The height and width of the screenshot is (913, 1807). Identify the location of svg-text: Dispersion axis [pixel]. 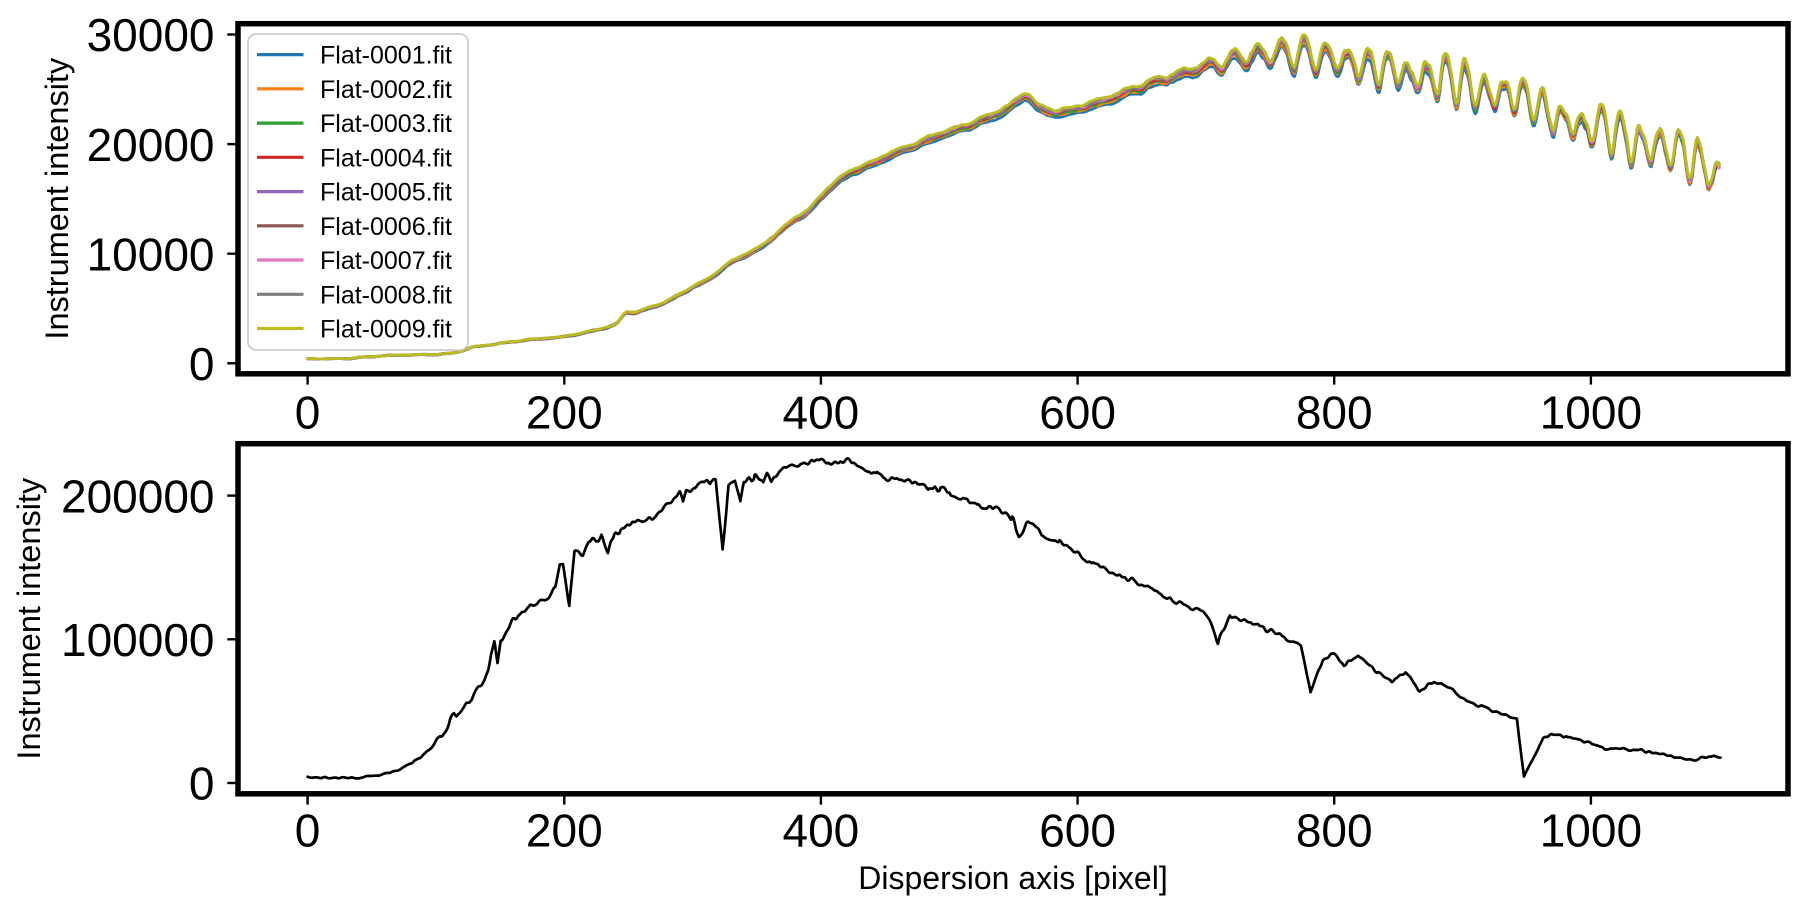
(1012, 878).